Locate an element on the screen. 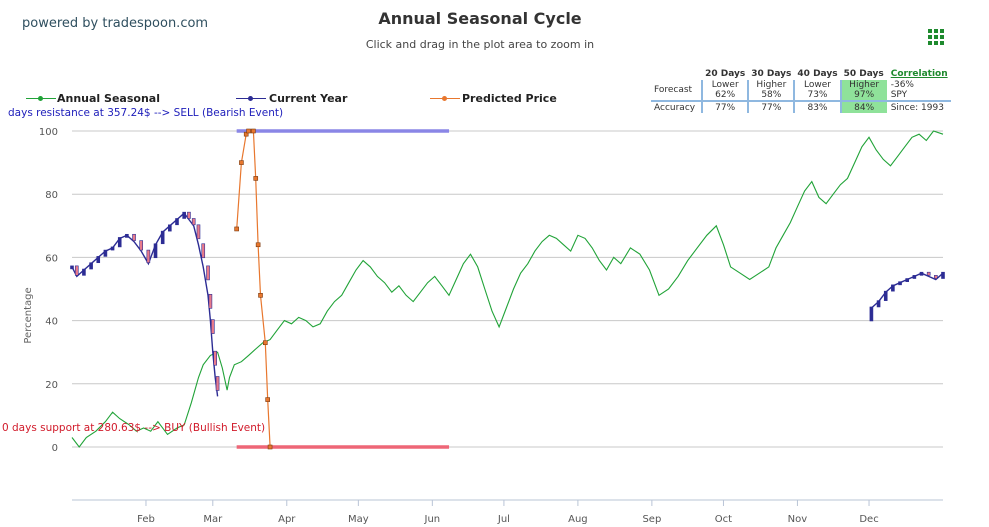  x-tick-label: Apr is located at coordinates (287, 519).